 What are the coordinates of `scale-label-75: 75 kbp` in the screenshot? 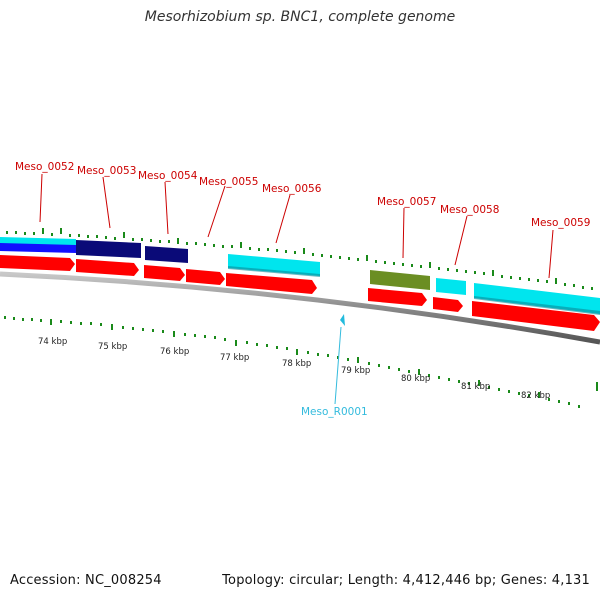 It's located at (112, 347).